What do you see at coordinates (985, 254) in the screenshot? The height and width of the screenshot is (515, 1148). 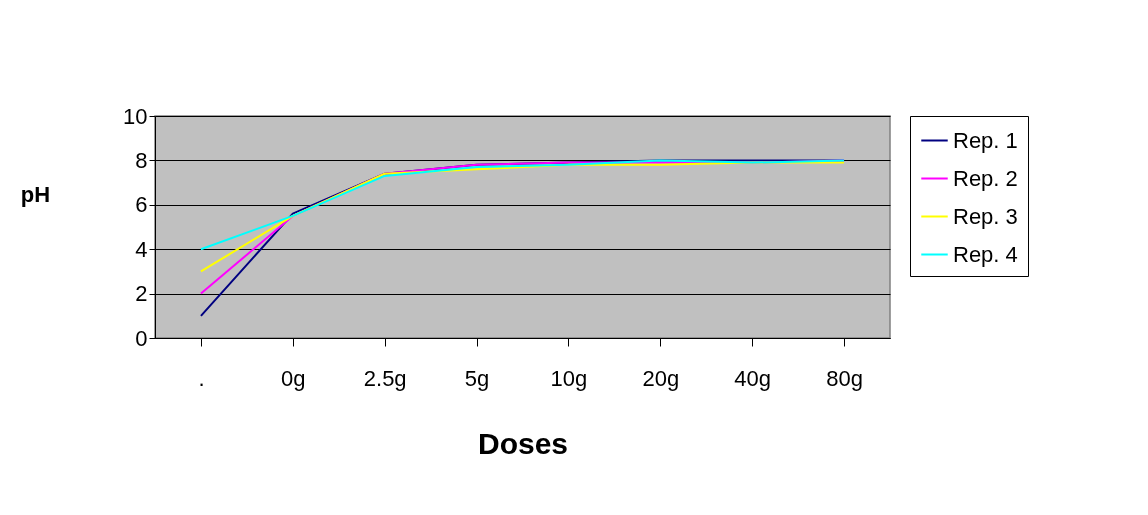 I see `legend-label: Rep. 4` at bounding box center [985, 254].